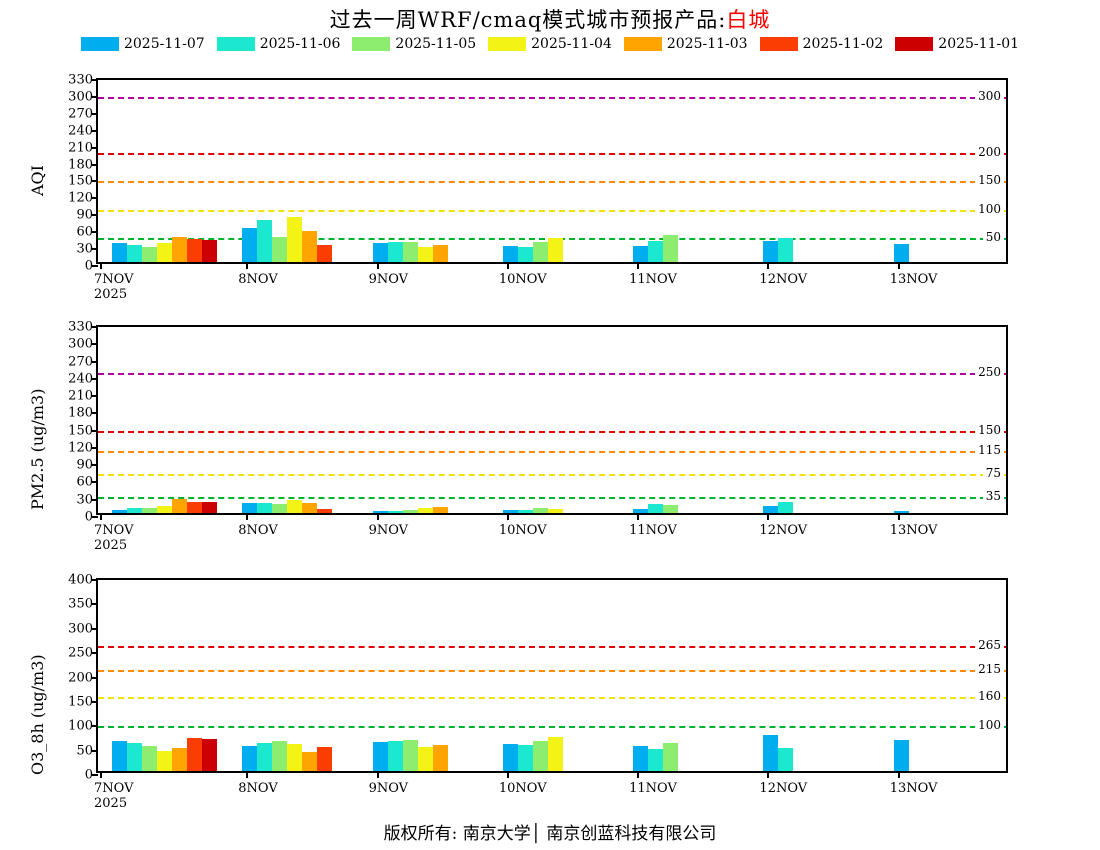  What do you see at coordinates (552, 208) in the screenshot?
I see `threshold-line-100: 100` at bounding box center [552, 208].